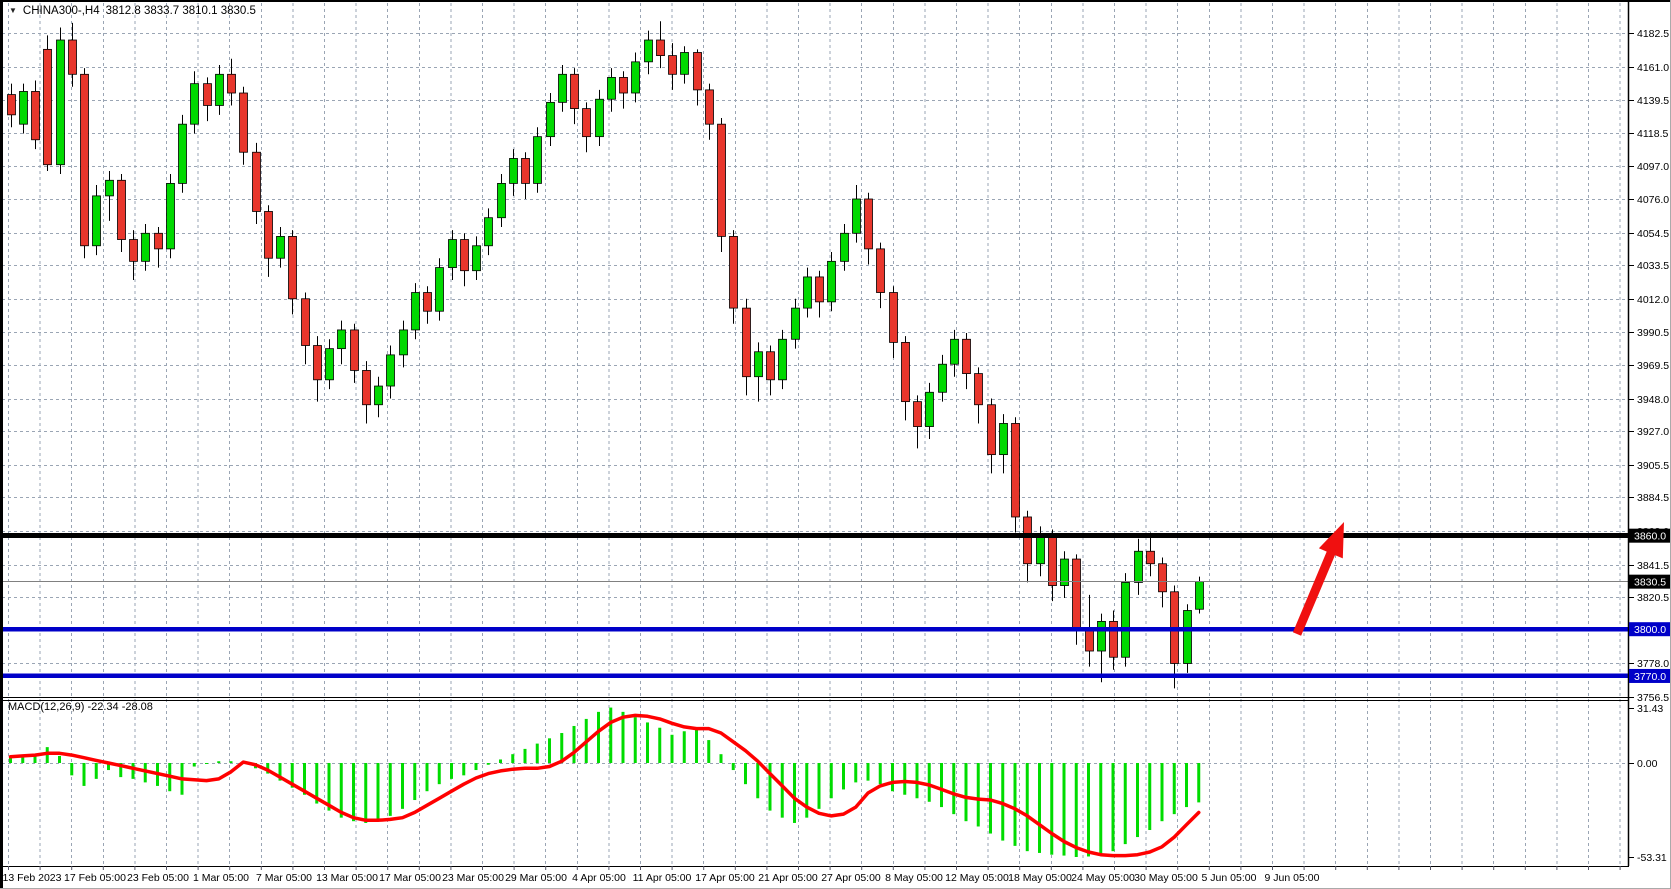  Describe the element at coordinates (1653, 200) in the screenshot. I see `svg-text: 4076.0` at that location.